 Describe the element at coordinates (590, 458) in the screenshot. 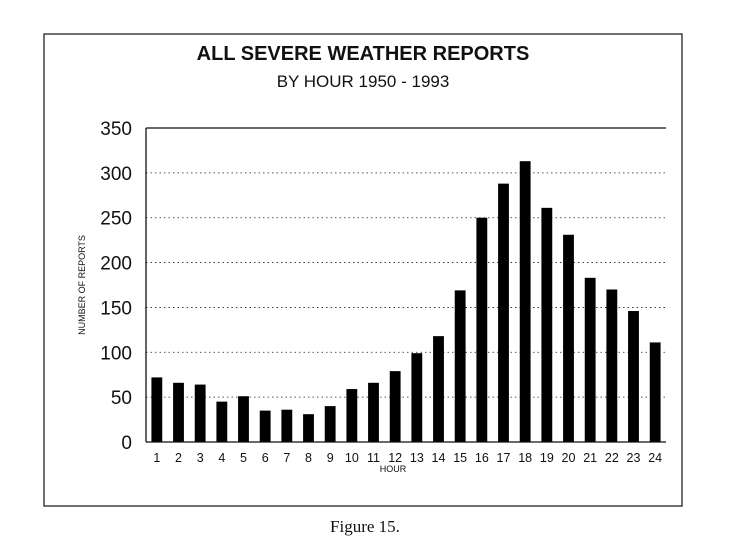

I see `x-tick-label: 21` at that location.